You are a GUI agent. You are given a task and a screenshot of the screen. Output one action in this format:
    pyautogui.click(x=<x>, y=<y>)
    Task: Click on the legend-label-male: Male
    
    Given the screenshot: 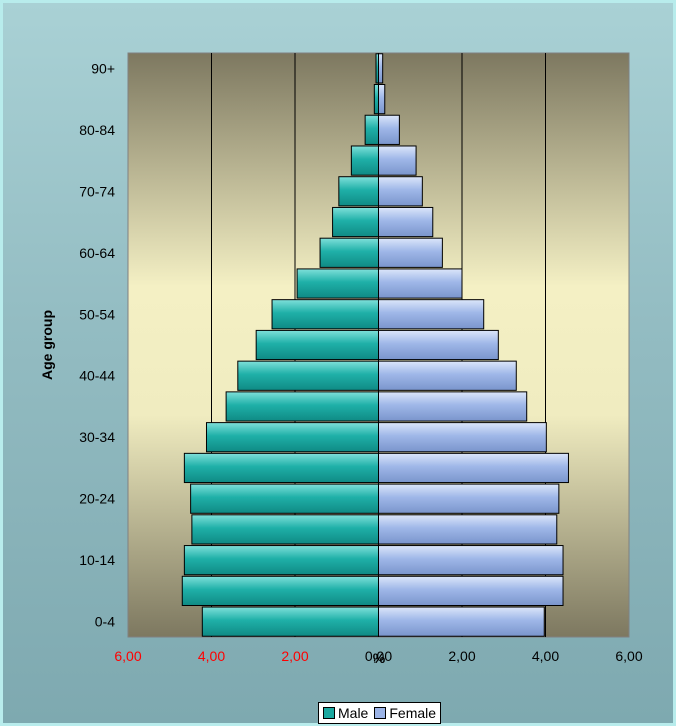 What is the action you would take?
    pyautogui.click(x=353, y=713)
    